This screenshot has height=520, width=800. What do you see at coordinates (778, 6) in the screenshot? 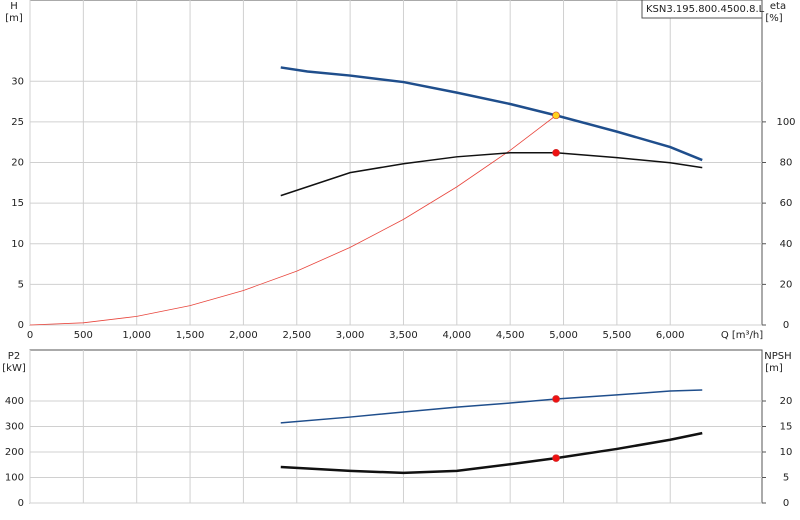
I see `y2-axis-label: eta` at bounding box center [778, 6].